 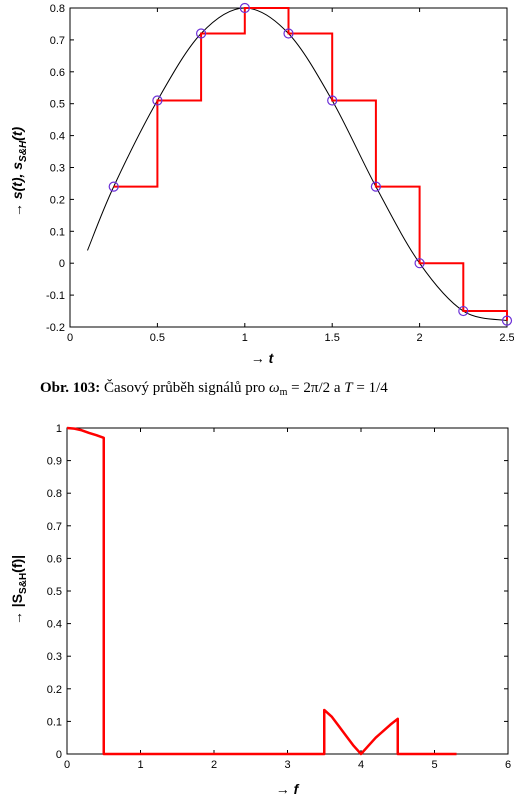 What do you see at coordinates (62, 264) in the screenshot?
I see `c1-y-tick-label: 0` at bounding box center [62, 264].